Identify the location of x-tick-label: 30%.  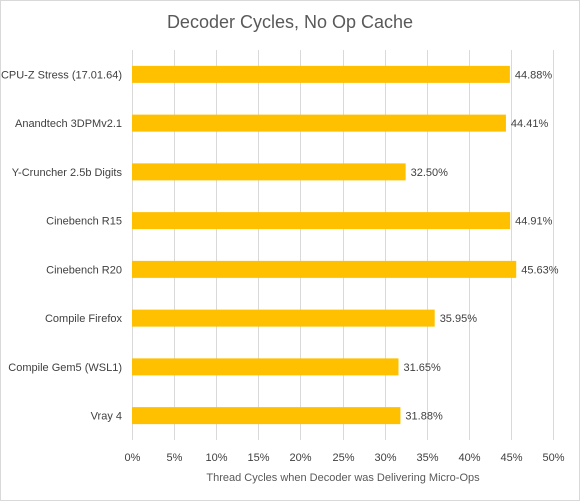
(385, 458).